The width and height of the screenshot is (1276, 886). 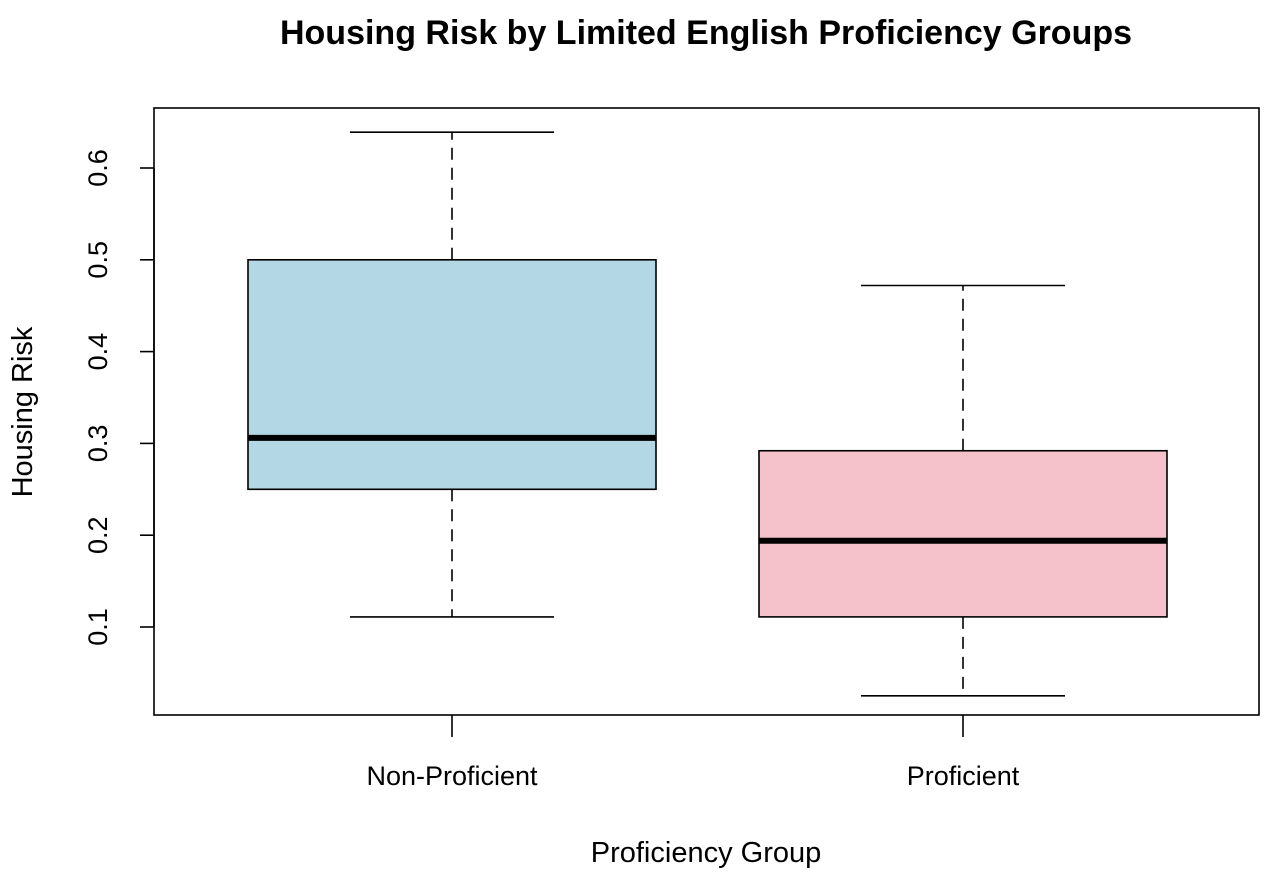 What do you see at coordinates (452, 776) in the screenshot?
I see `x-tick-label: Non-Proficient` at bounding box center [452, 776].